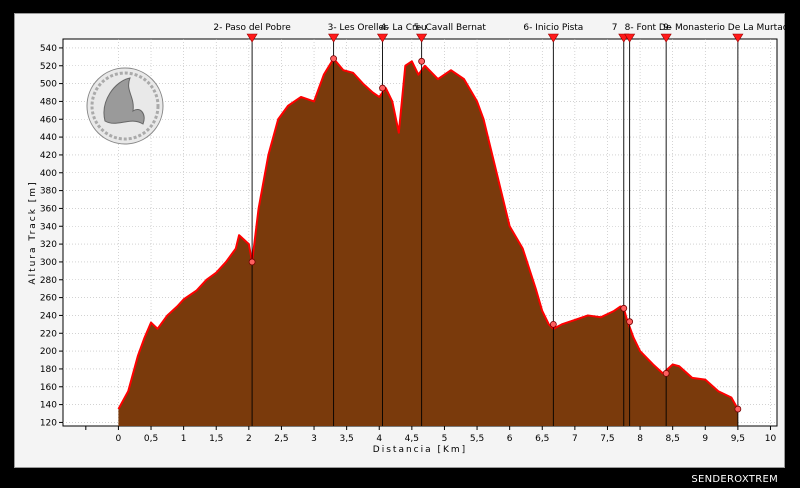 Image resolution: width=800 pixels, height=488 pixels. I want to click on x-tick-label: 8, so click(640, 439).